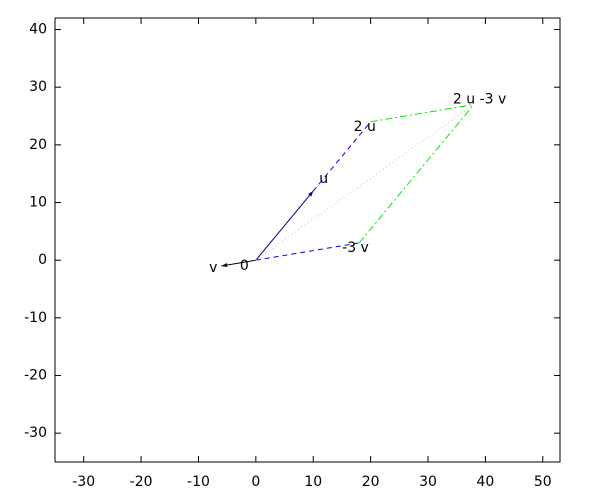  What do you see at coordinates (198, 482) in the screenshot?
I see `x-tick-label: -10` at bounding box center [198, 482].